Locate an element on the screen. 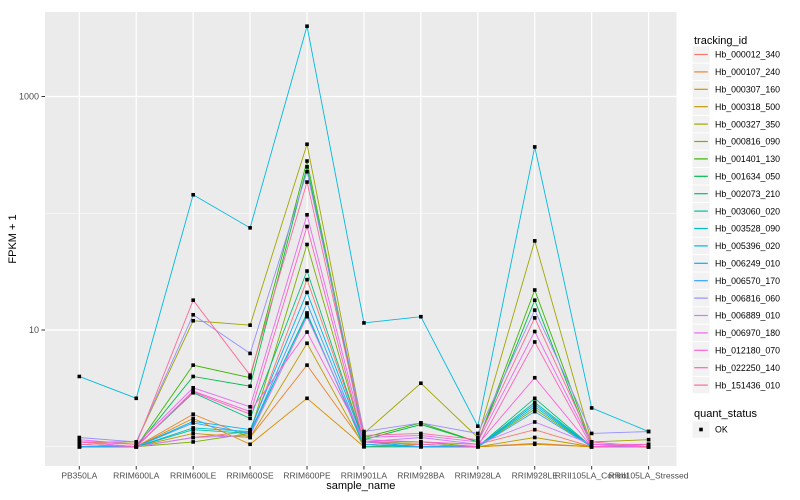 This screenshot has height=500, width=800. quant-status-legend: OK is located at coordinates (710, 429).